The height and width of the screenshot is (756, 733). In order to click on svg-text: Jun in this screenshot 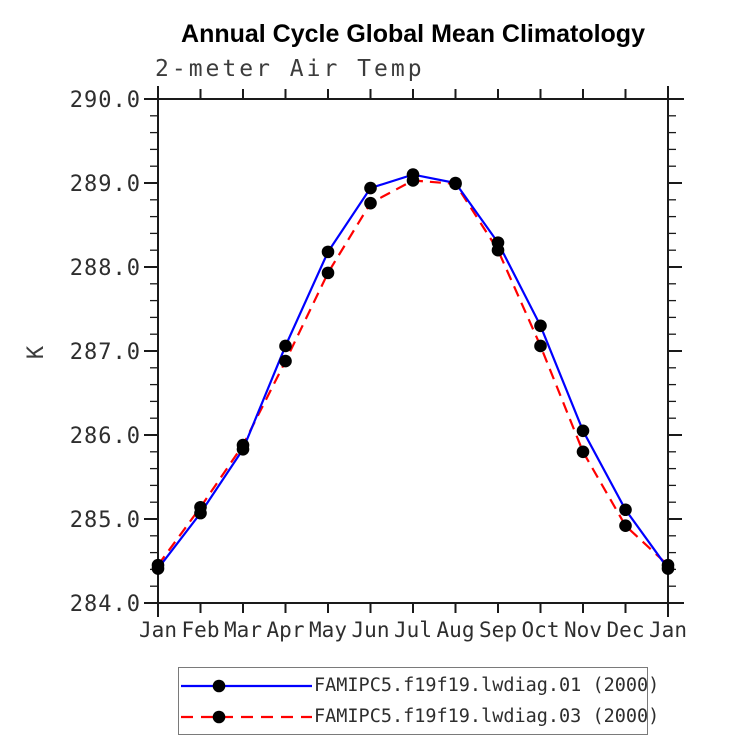, I will do `click(371, 630)`.